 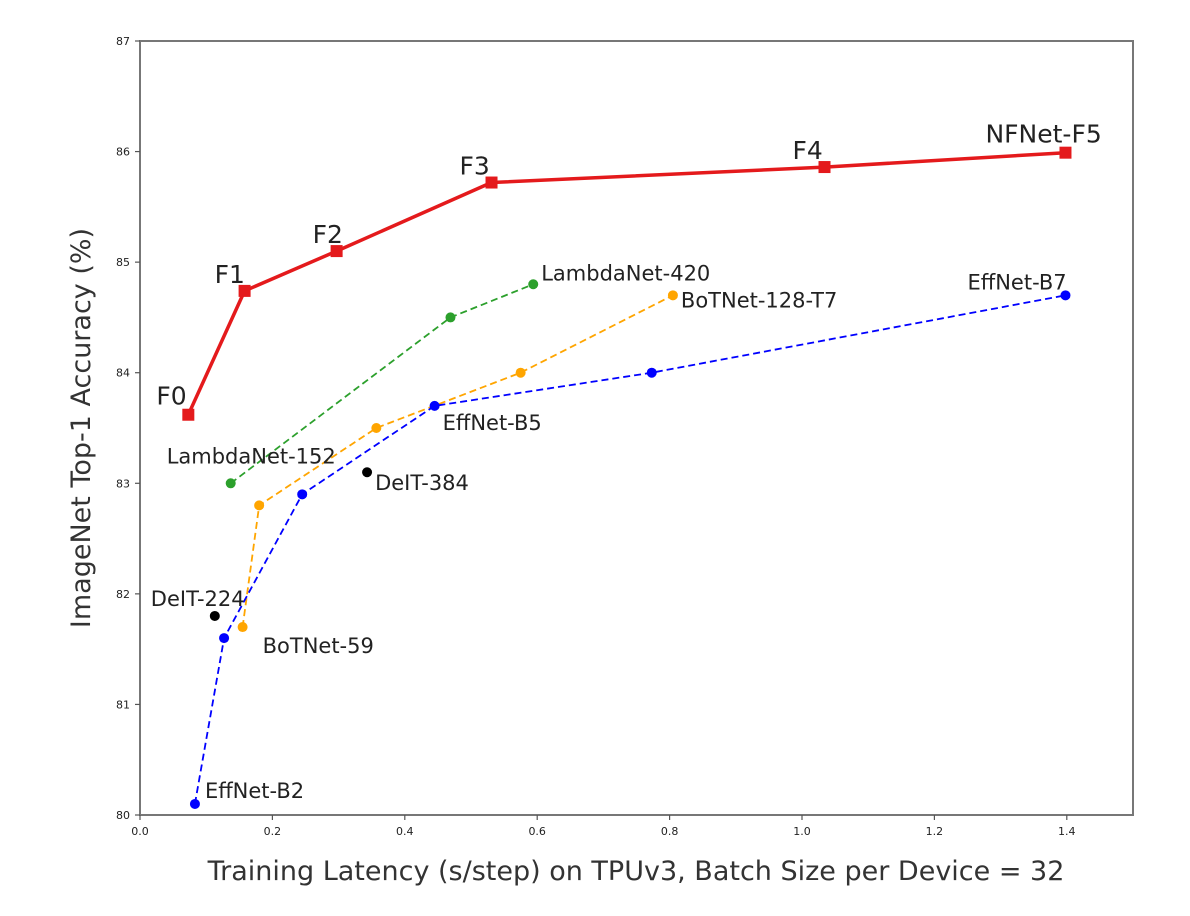 I want to click on x-tick-label: 0.4, so click(x=405, y=831).